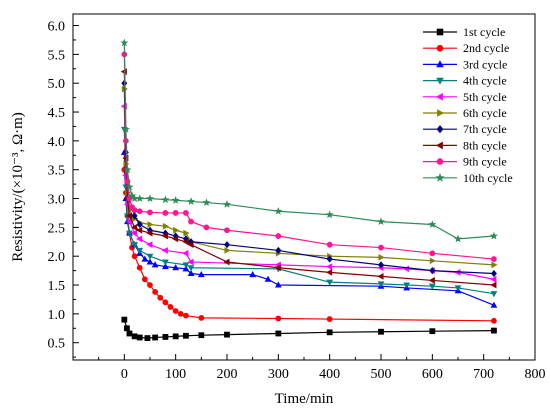 The width and height of the screenshot is (550, 410). Describe the element at coordinates (483, 374) in the screenshot. I see `x-tick-label: 700` at that location.